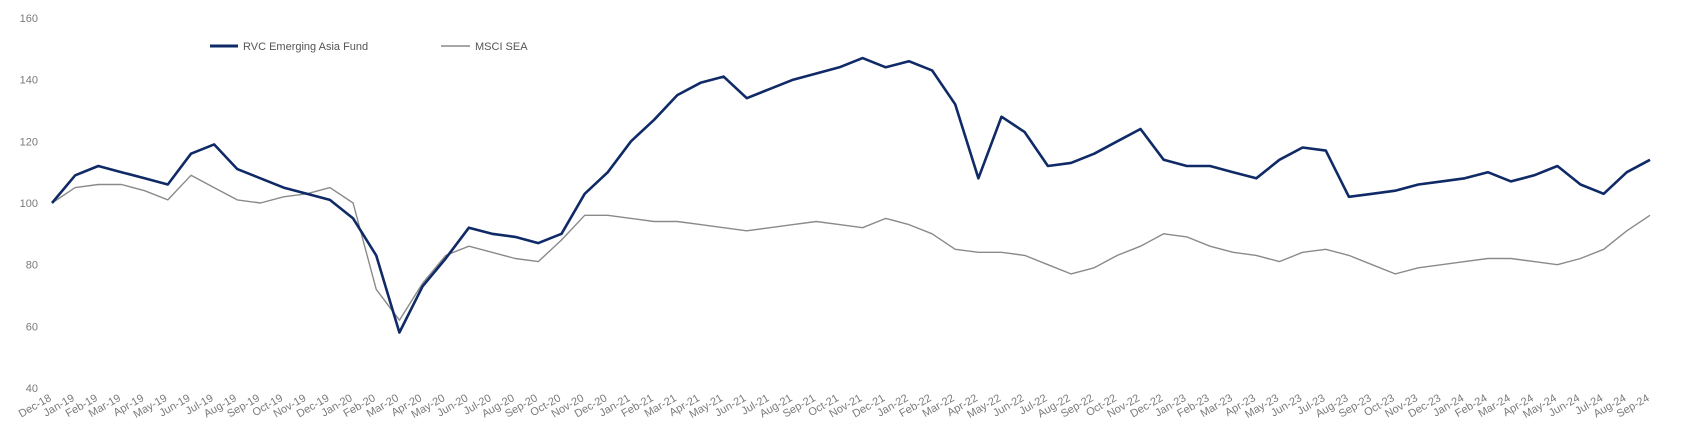 This screenshot has width=1696, height=435. Describe the element at coordinates (501, 47) in the screenshot. I see `legend-label-msci: MSCI SEA` at that location.